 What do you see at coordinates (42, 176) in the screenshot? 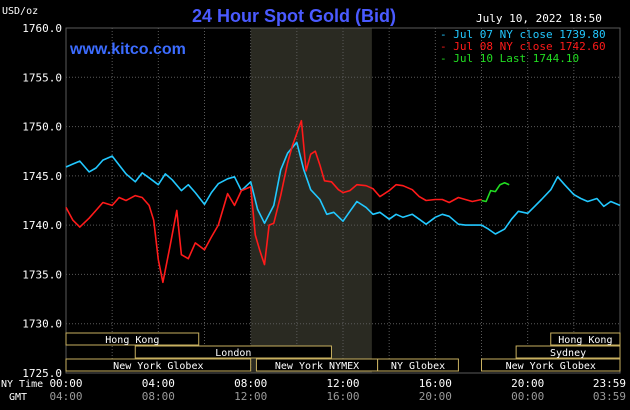
I see `y-tick-label: 1745.0` at bounding box center [42, 176].